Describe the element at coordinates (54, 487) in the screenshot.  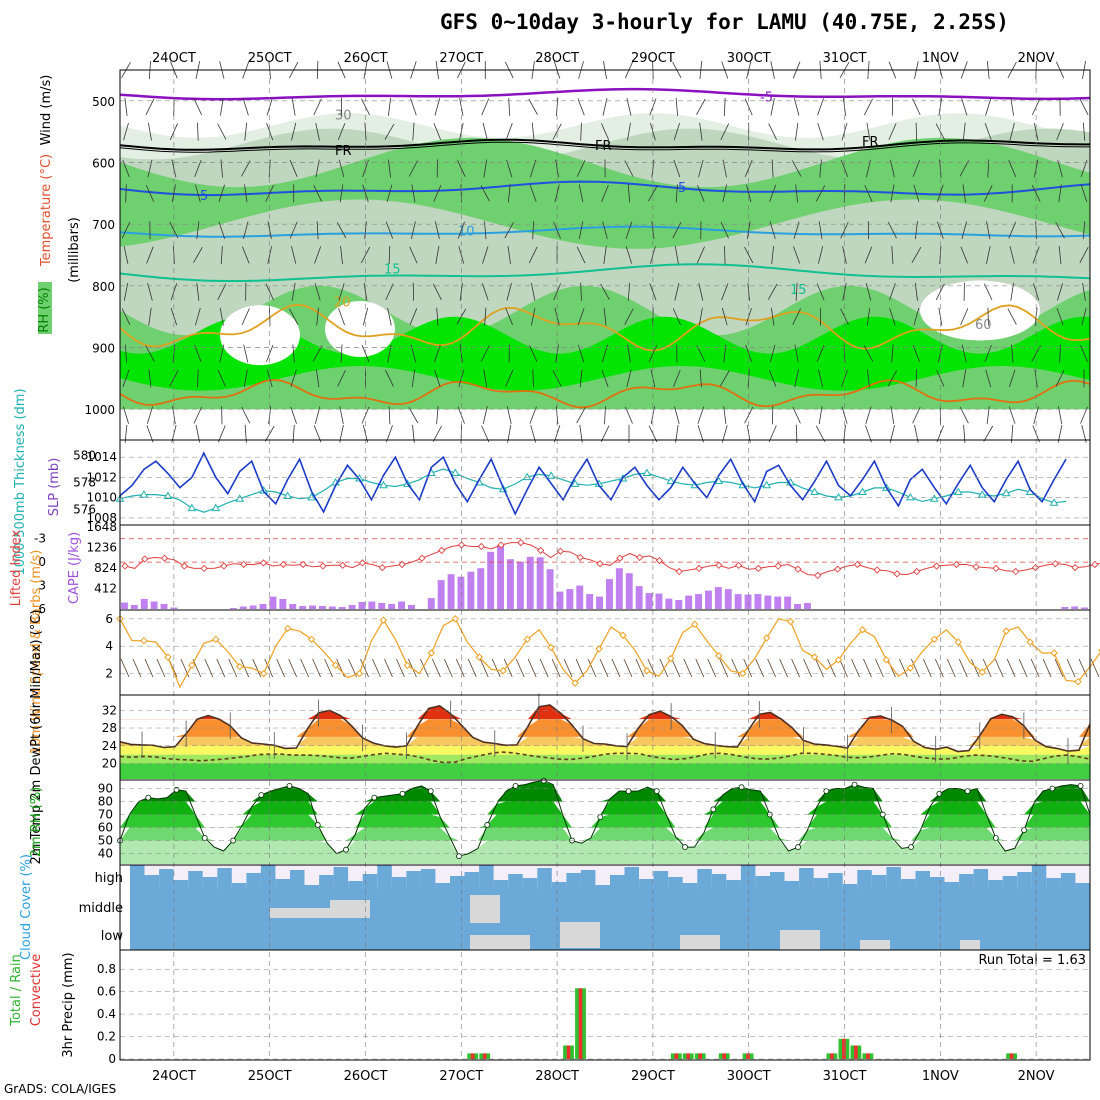
I see `slp-axis-title: SLP (mb)` at that location.